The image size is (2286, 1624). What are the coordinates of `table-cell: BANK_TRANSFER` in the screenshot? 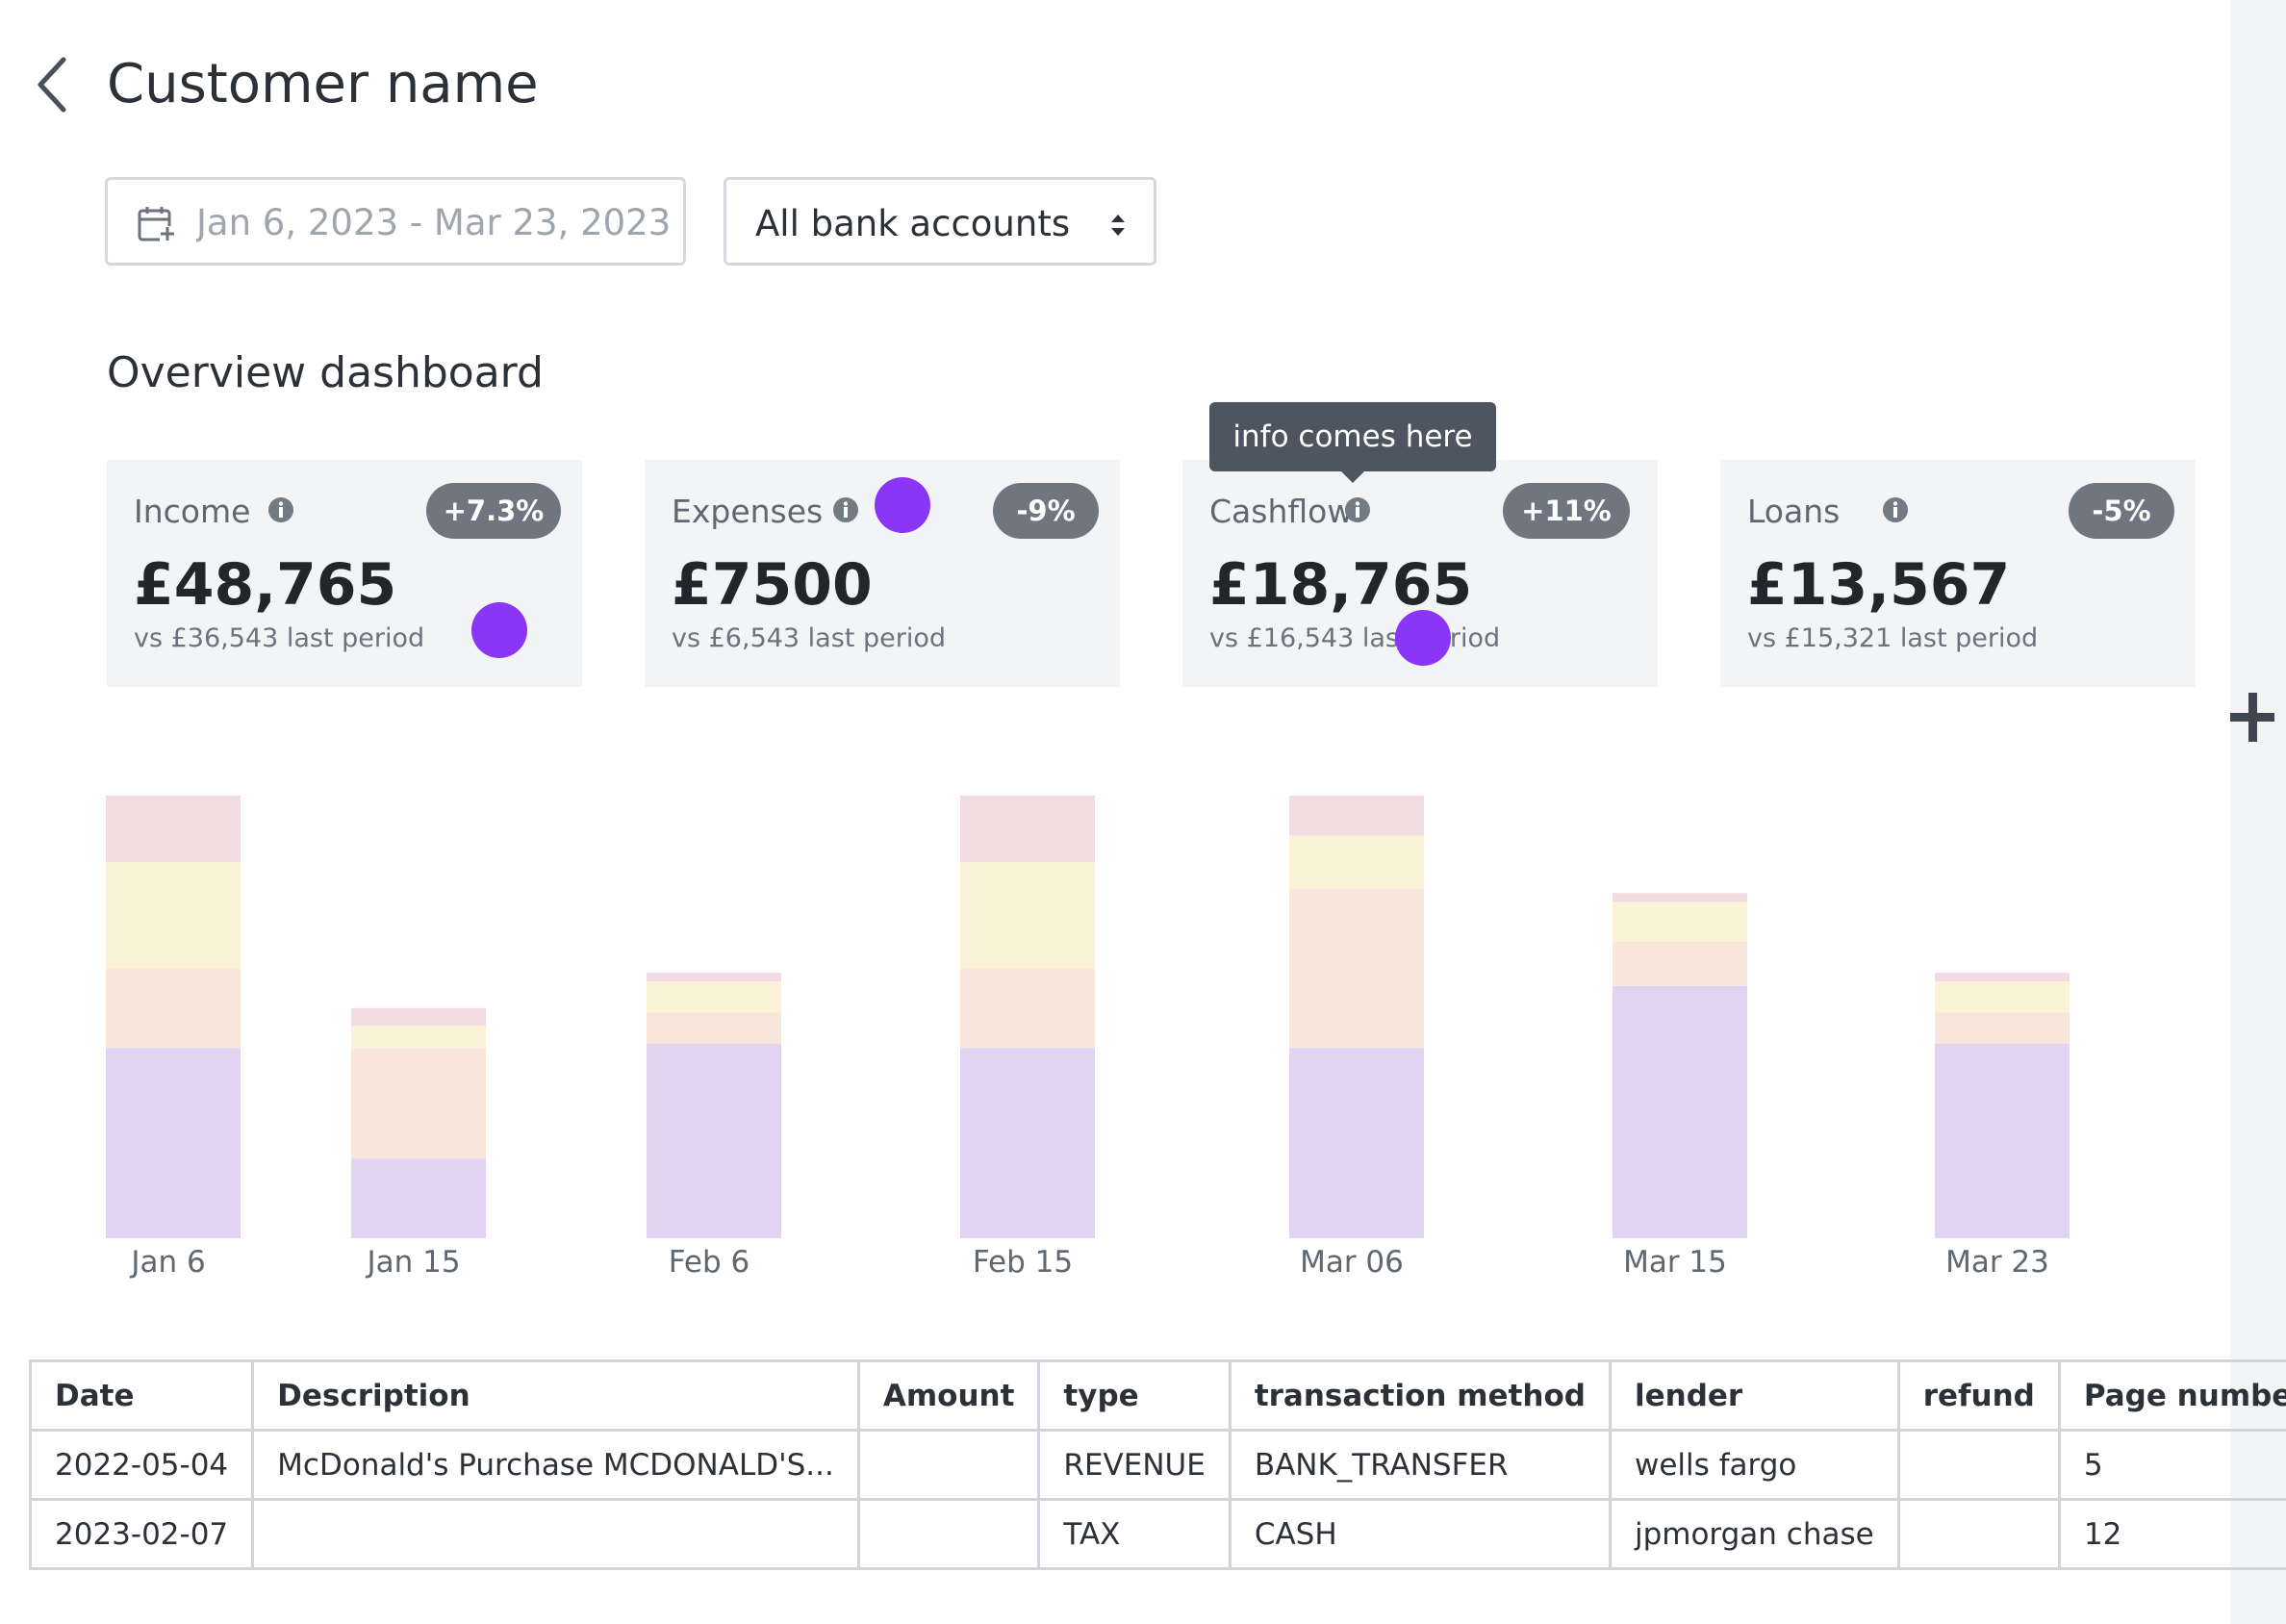 It's located at (1420, 1465).